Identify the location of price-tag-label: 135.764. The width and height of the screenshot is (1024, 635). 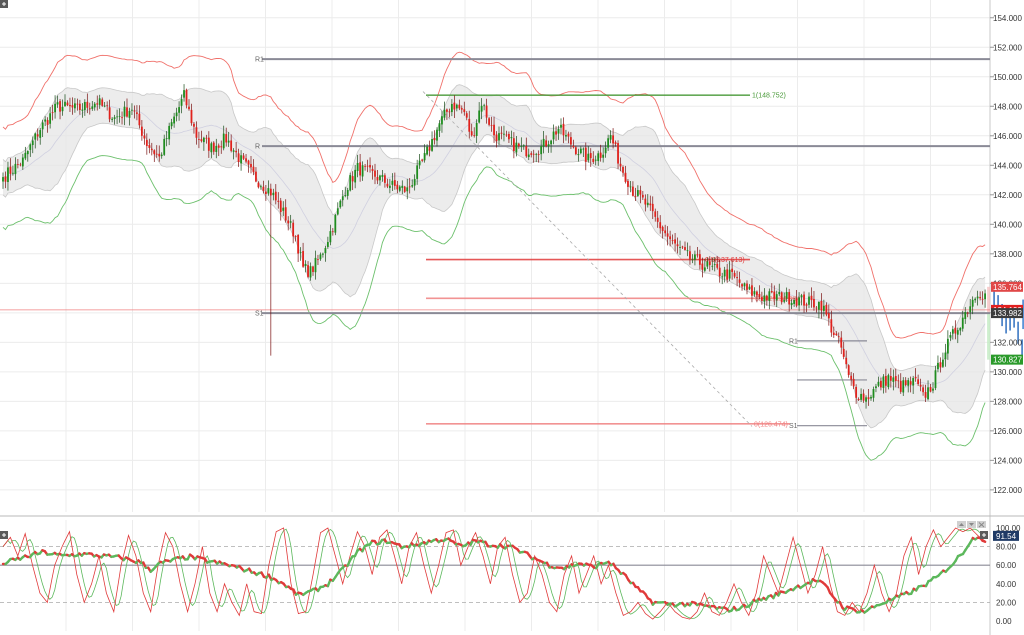
(1007, 287).